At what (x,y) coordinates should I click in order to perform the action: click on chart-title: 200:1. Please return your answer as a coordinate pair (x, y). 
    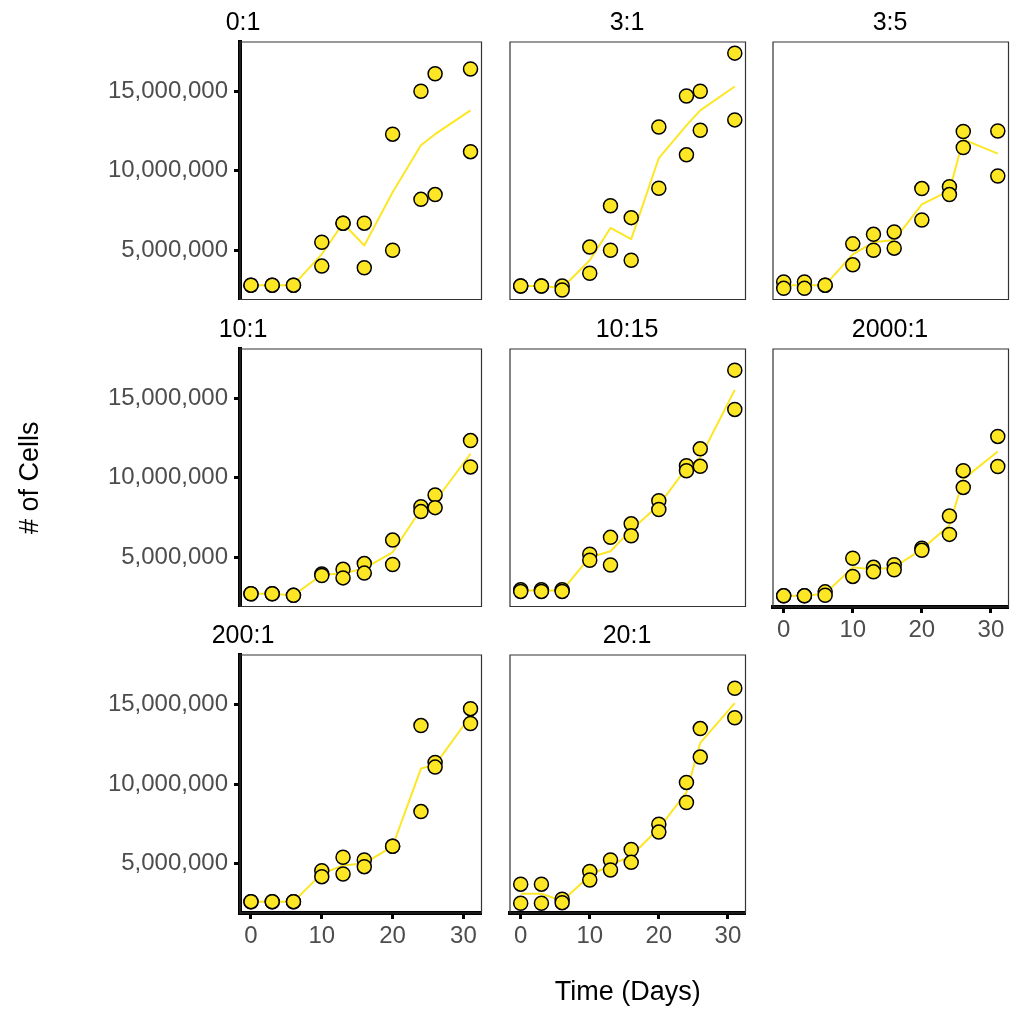
    Looking at the image, I should click on (243, 633).